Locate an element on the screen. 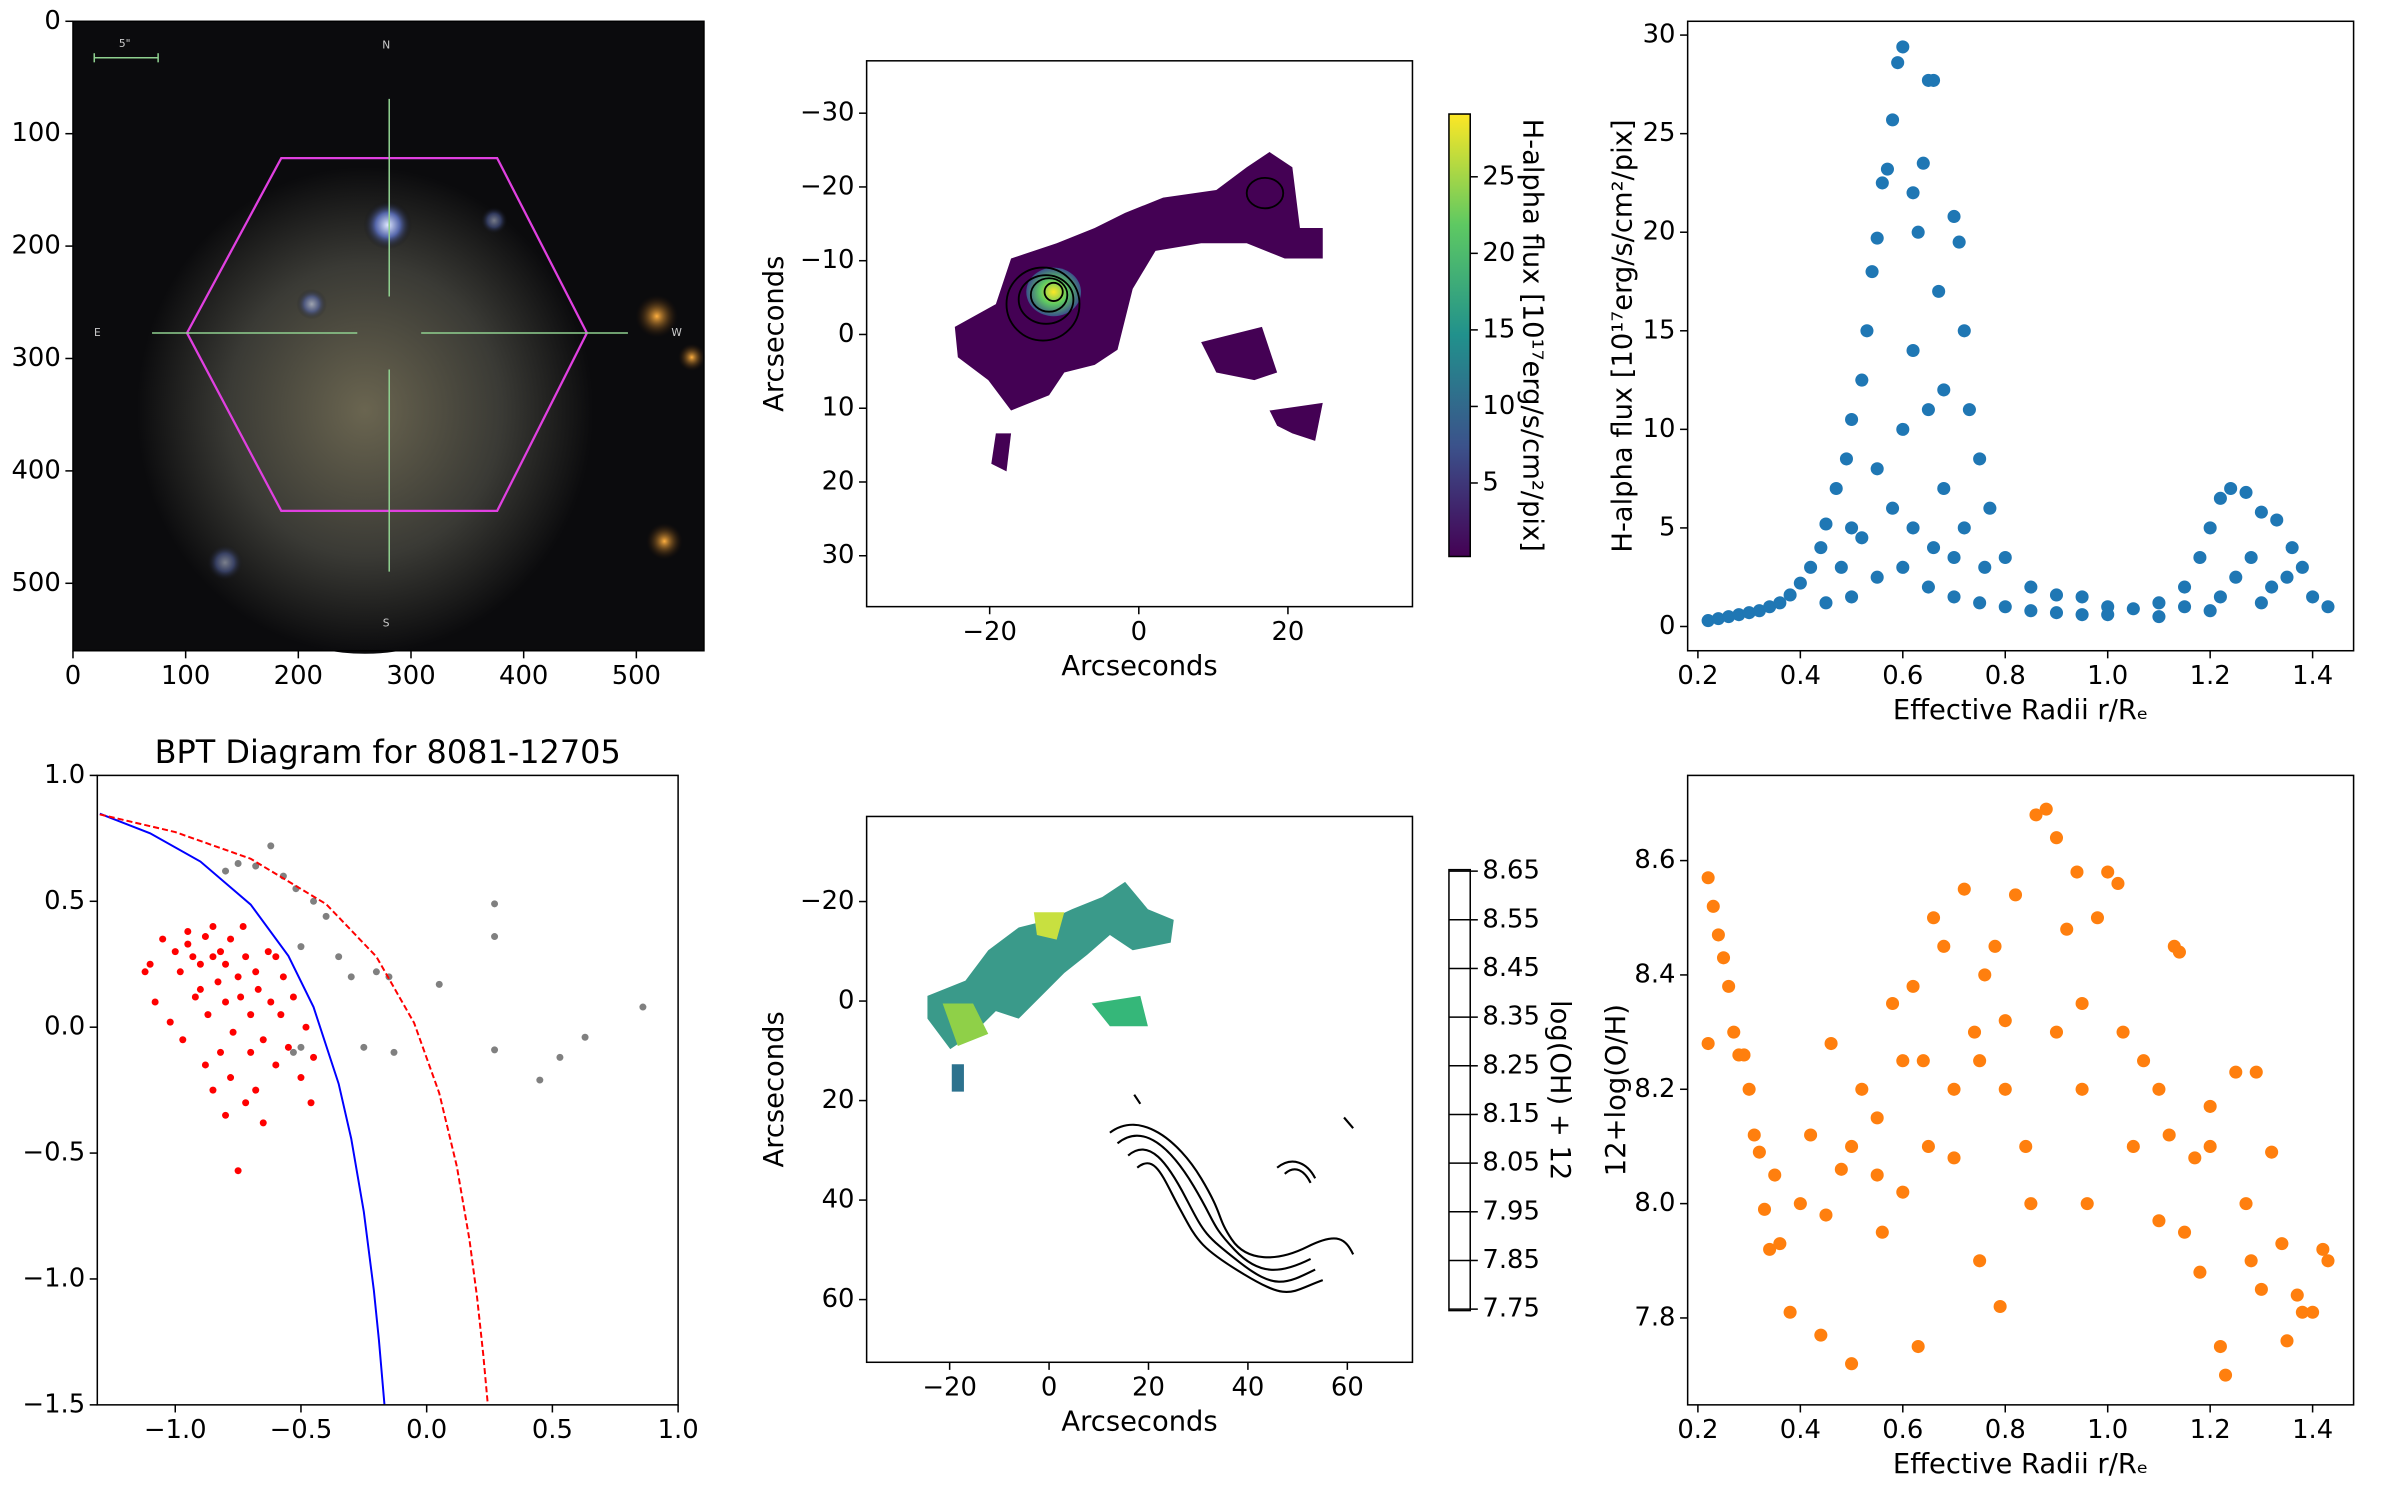 The width and height of the screenshot is (2384, 1490). y-tick-label: 200 is located at coordinates (36, 246).